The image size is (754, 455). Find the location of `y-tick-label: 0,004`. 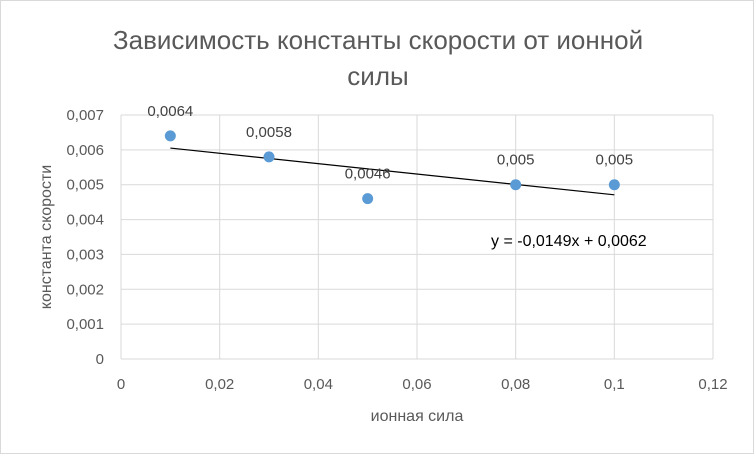

y-tick-label: 0,004 is located at coordinates (85, 220).